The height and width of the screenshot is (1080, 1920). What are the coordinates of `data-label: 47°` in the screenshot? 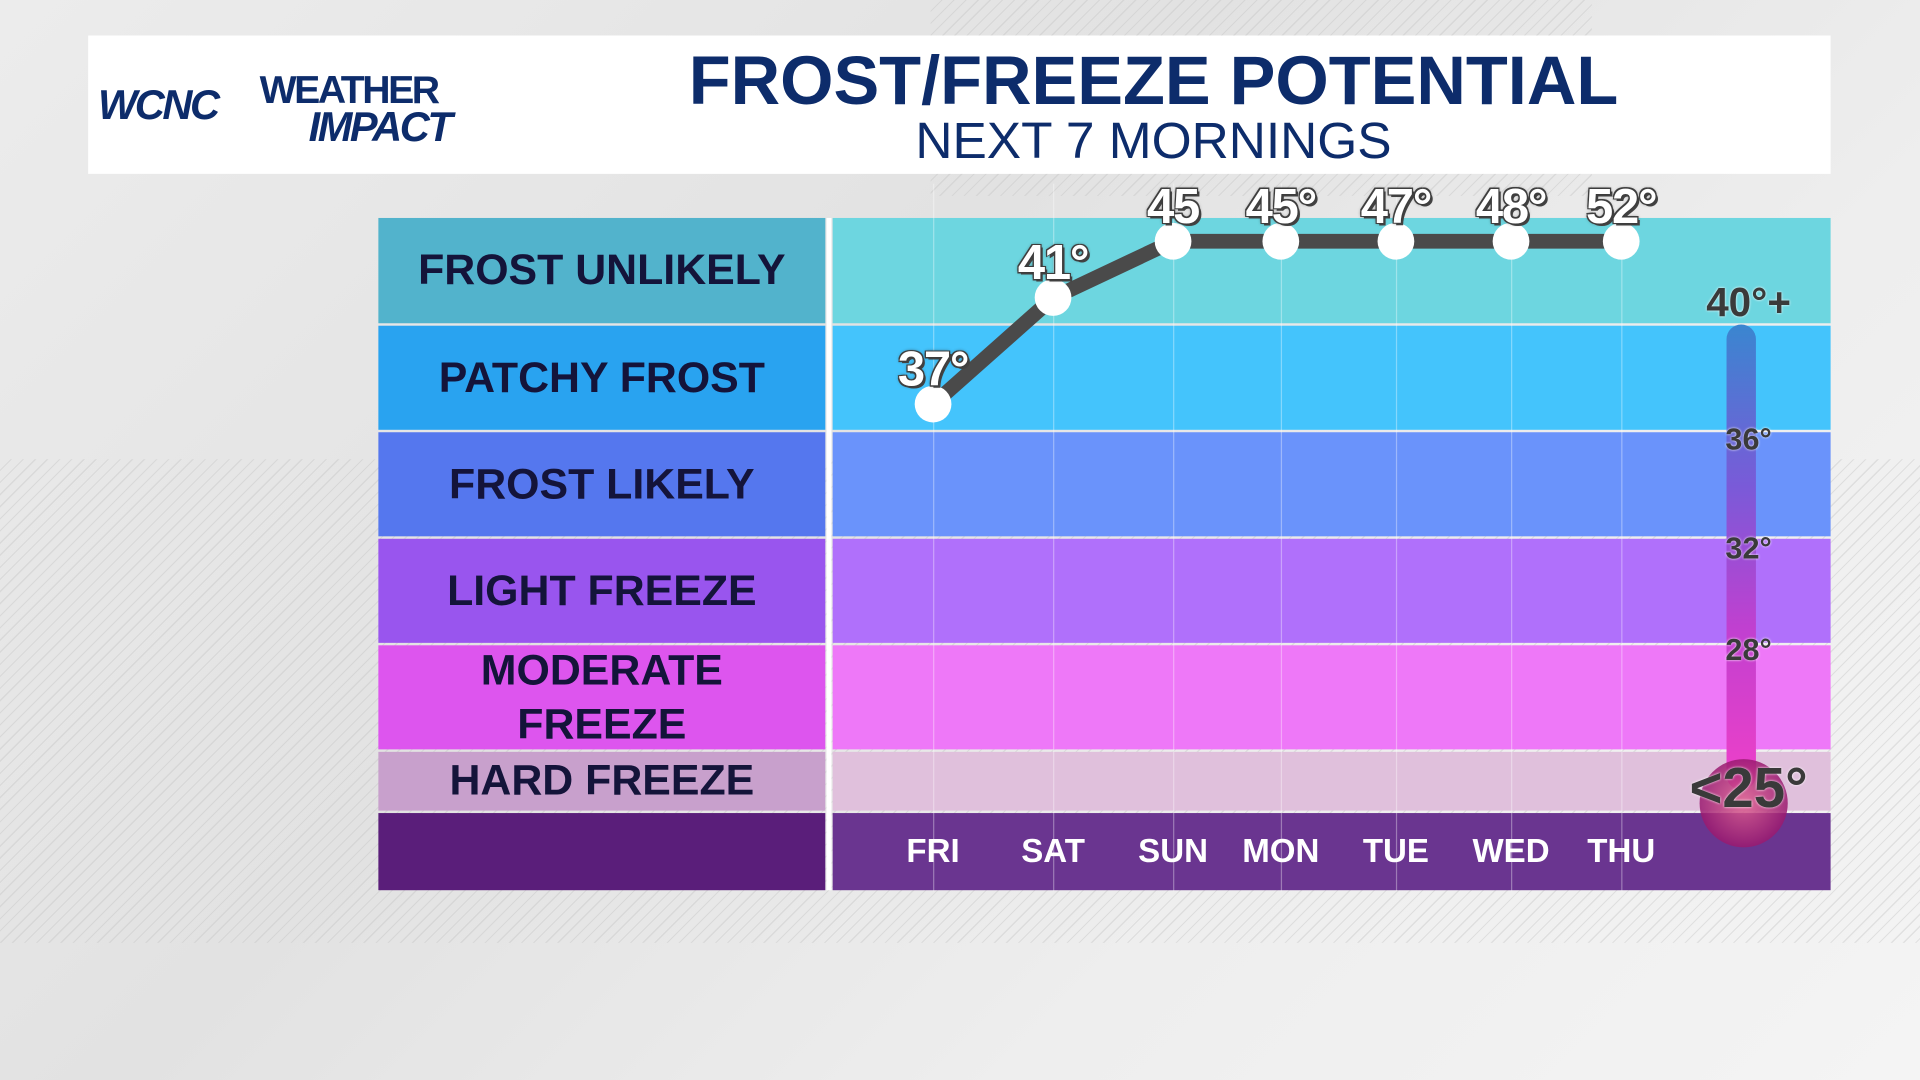 It's located at (1396, 207).